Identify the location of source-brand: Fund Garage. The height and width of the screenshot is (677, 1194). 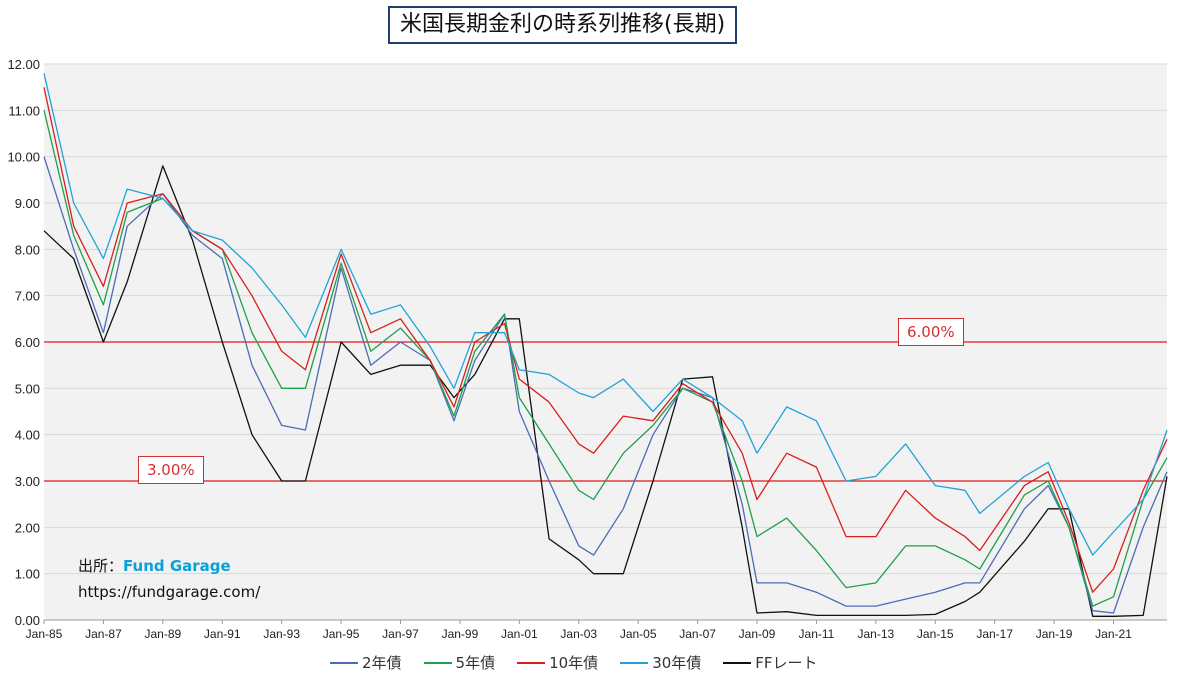
(177, 566).